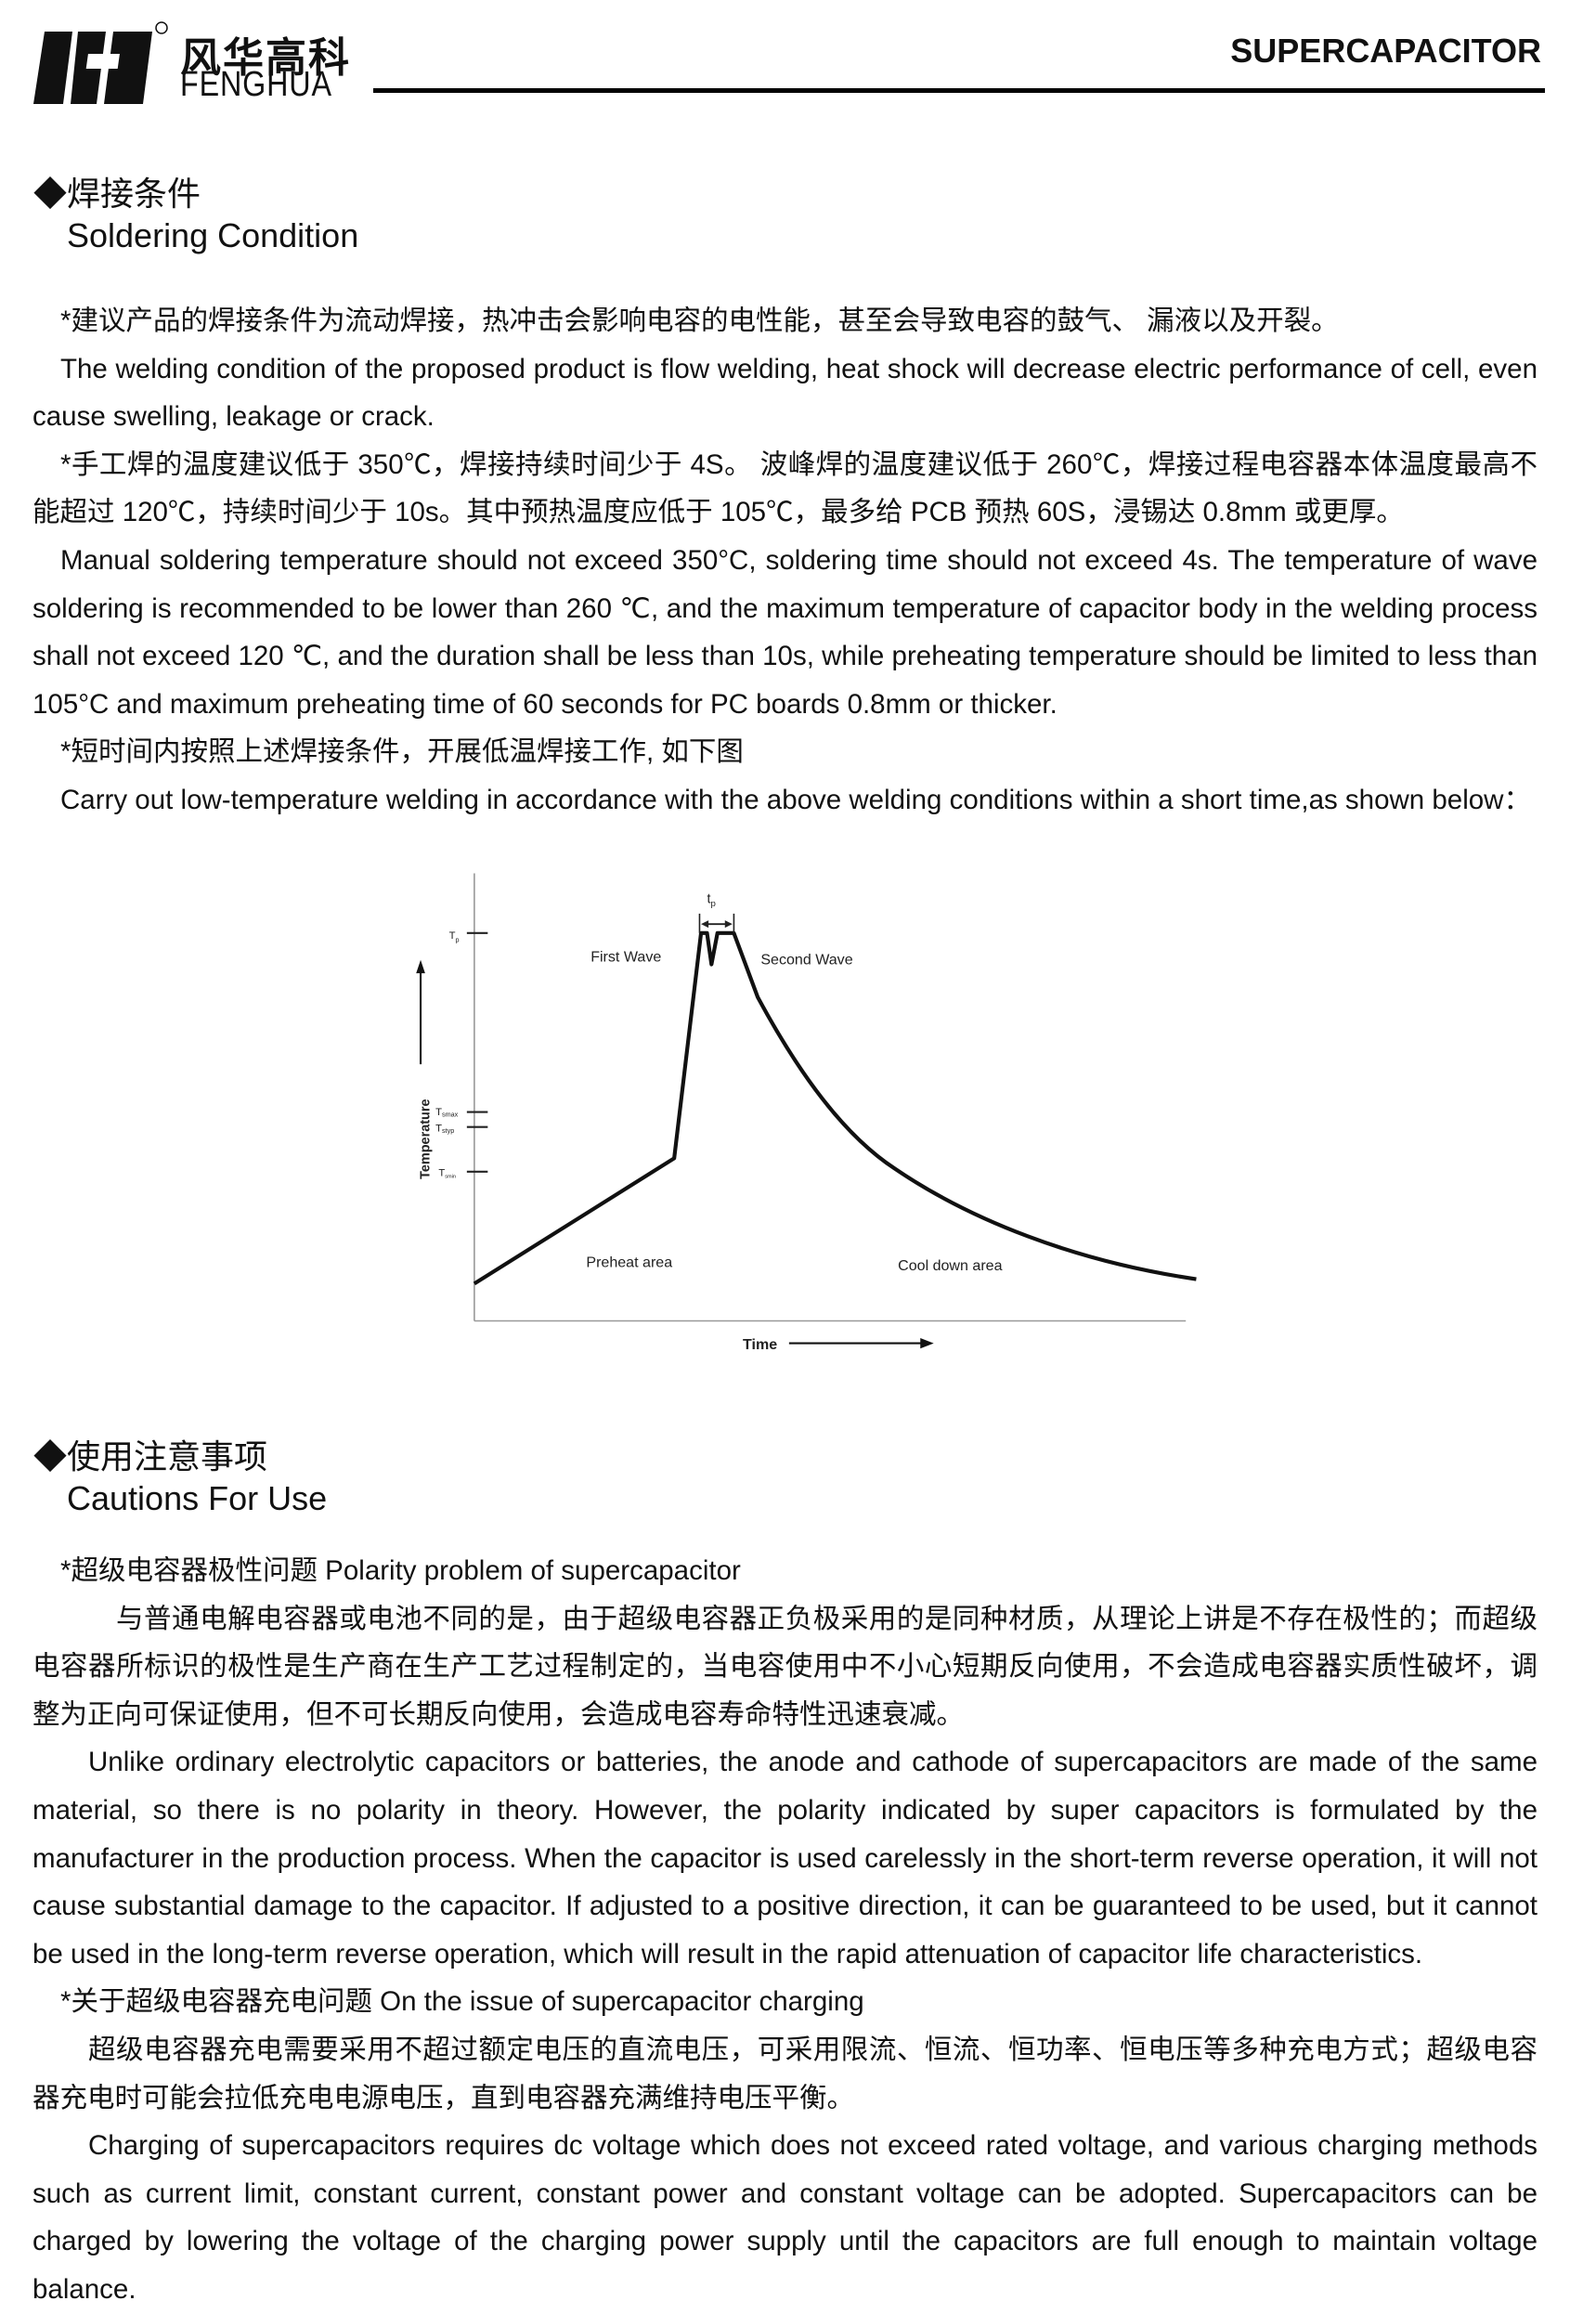 This screenshot has height=2314, width=1596. What do you see at coordinates (629, 1262) in the screenshot?
I see `preheat-area-label: Preheat area` at bounding box center [629, 1262].